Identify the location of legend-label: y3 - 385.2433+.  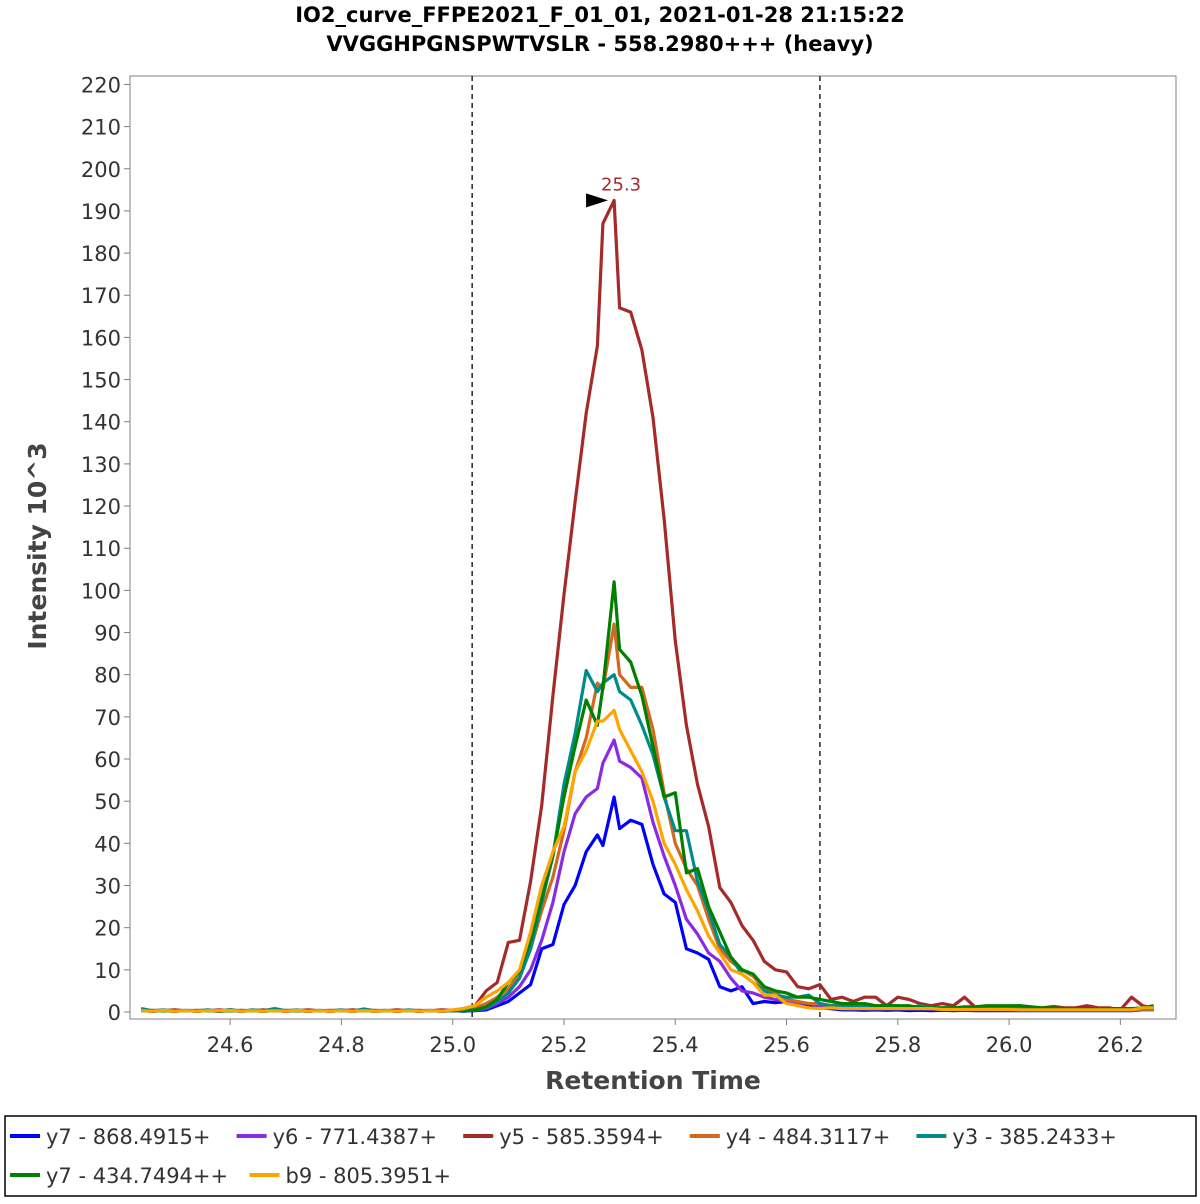
(1034, 1137).